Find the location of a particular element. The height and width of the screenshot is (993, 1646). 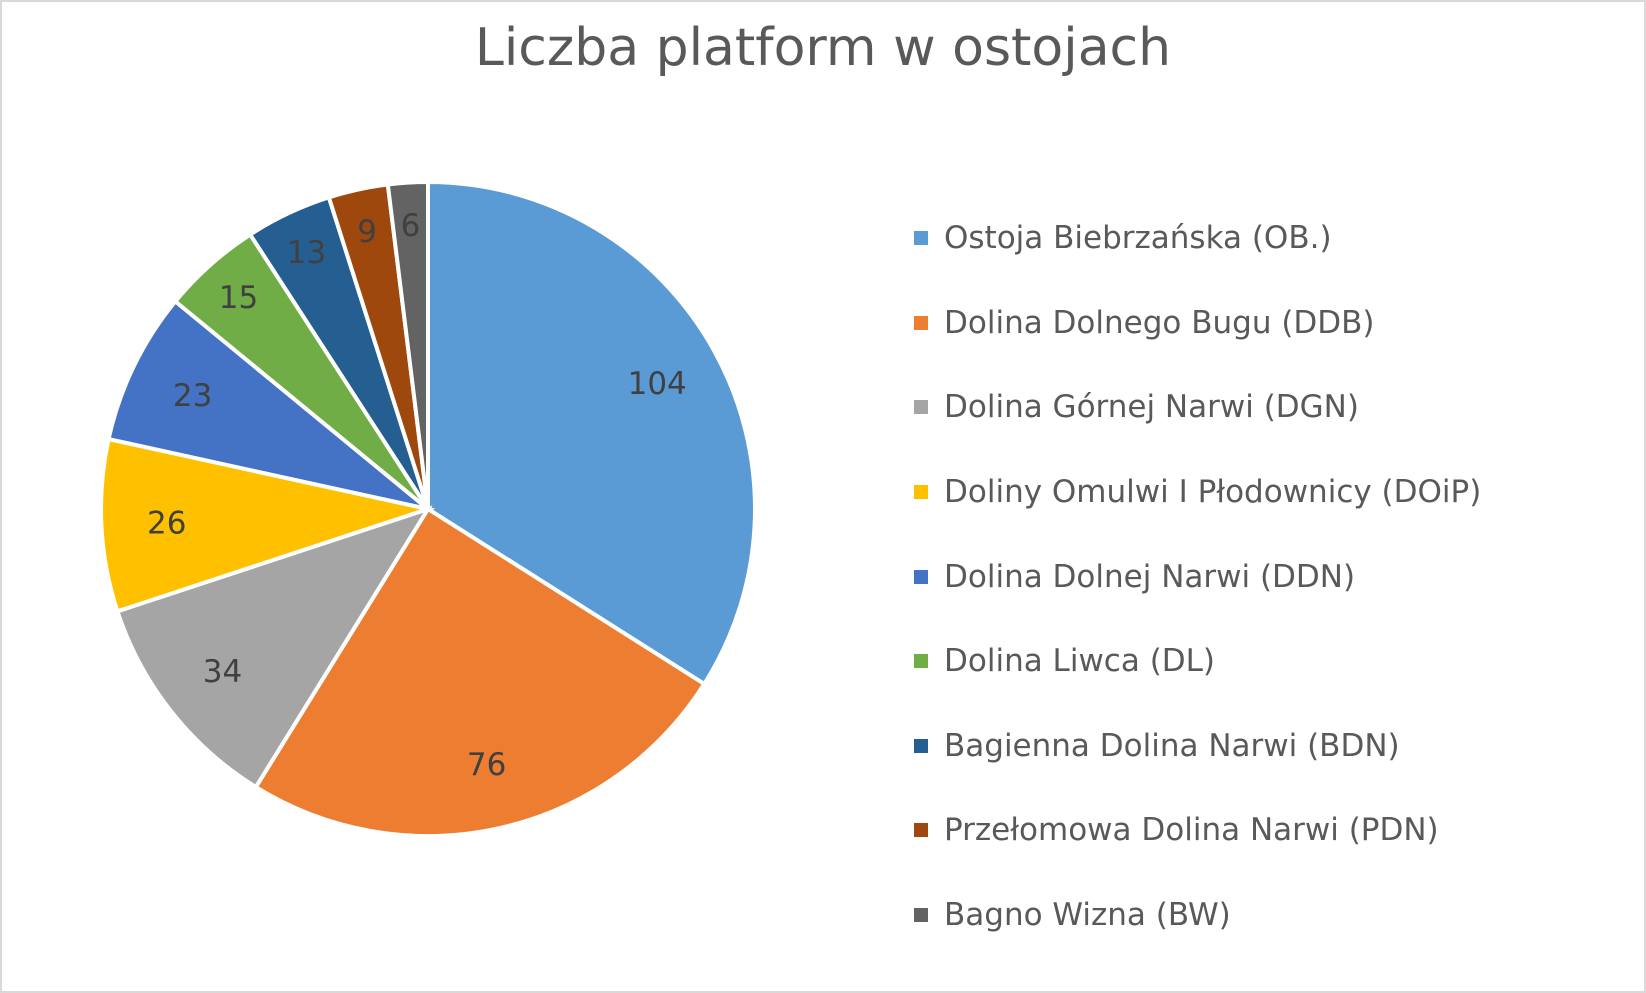

legend-item: Dolina Dolnej Narwi (DDN) is located at coordinates (1197, 576).